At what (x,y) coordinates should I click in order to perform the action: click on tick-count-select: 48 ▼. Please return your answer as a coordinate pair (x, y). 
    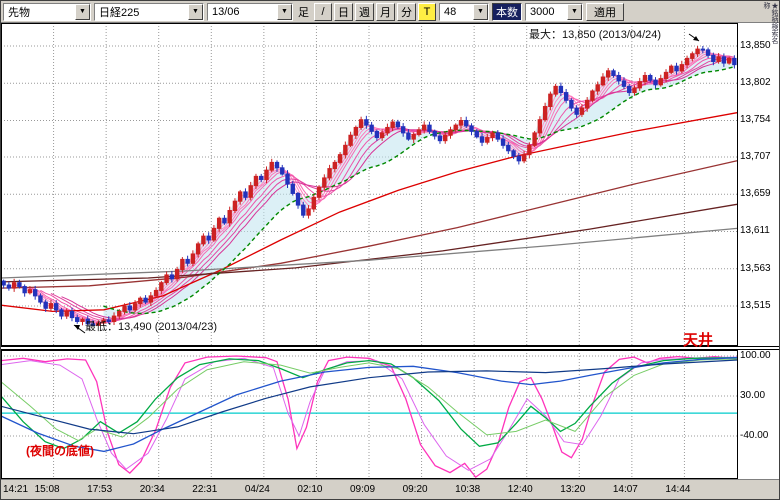
    Looking at the image, I should click on (464, 11).